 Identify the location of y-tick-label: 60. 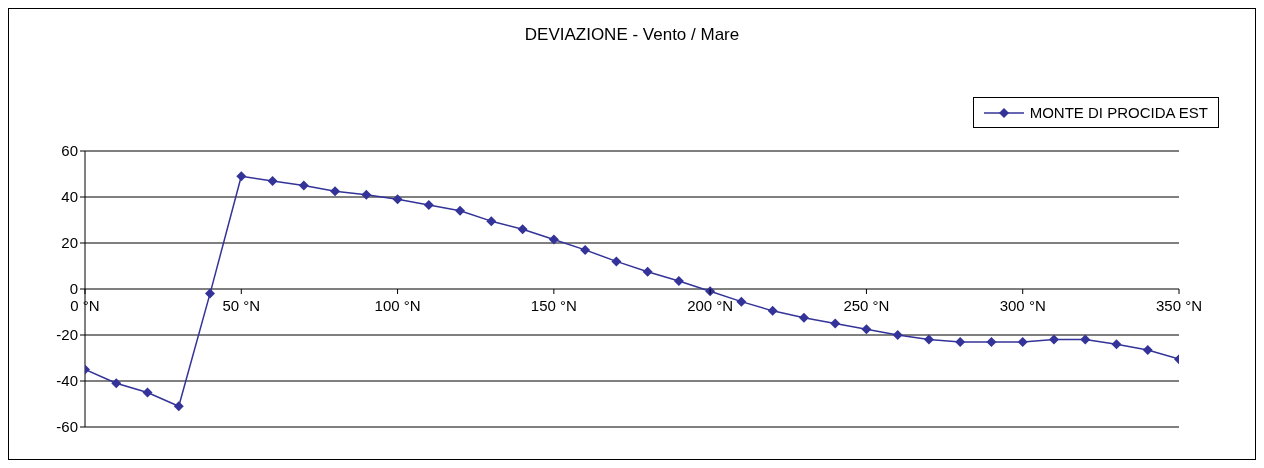
(69, 151).